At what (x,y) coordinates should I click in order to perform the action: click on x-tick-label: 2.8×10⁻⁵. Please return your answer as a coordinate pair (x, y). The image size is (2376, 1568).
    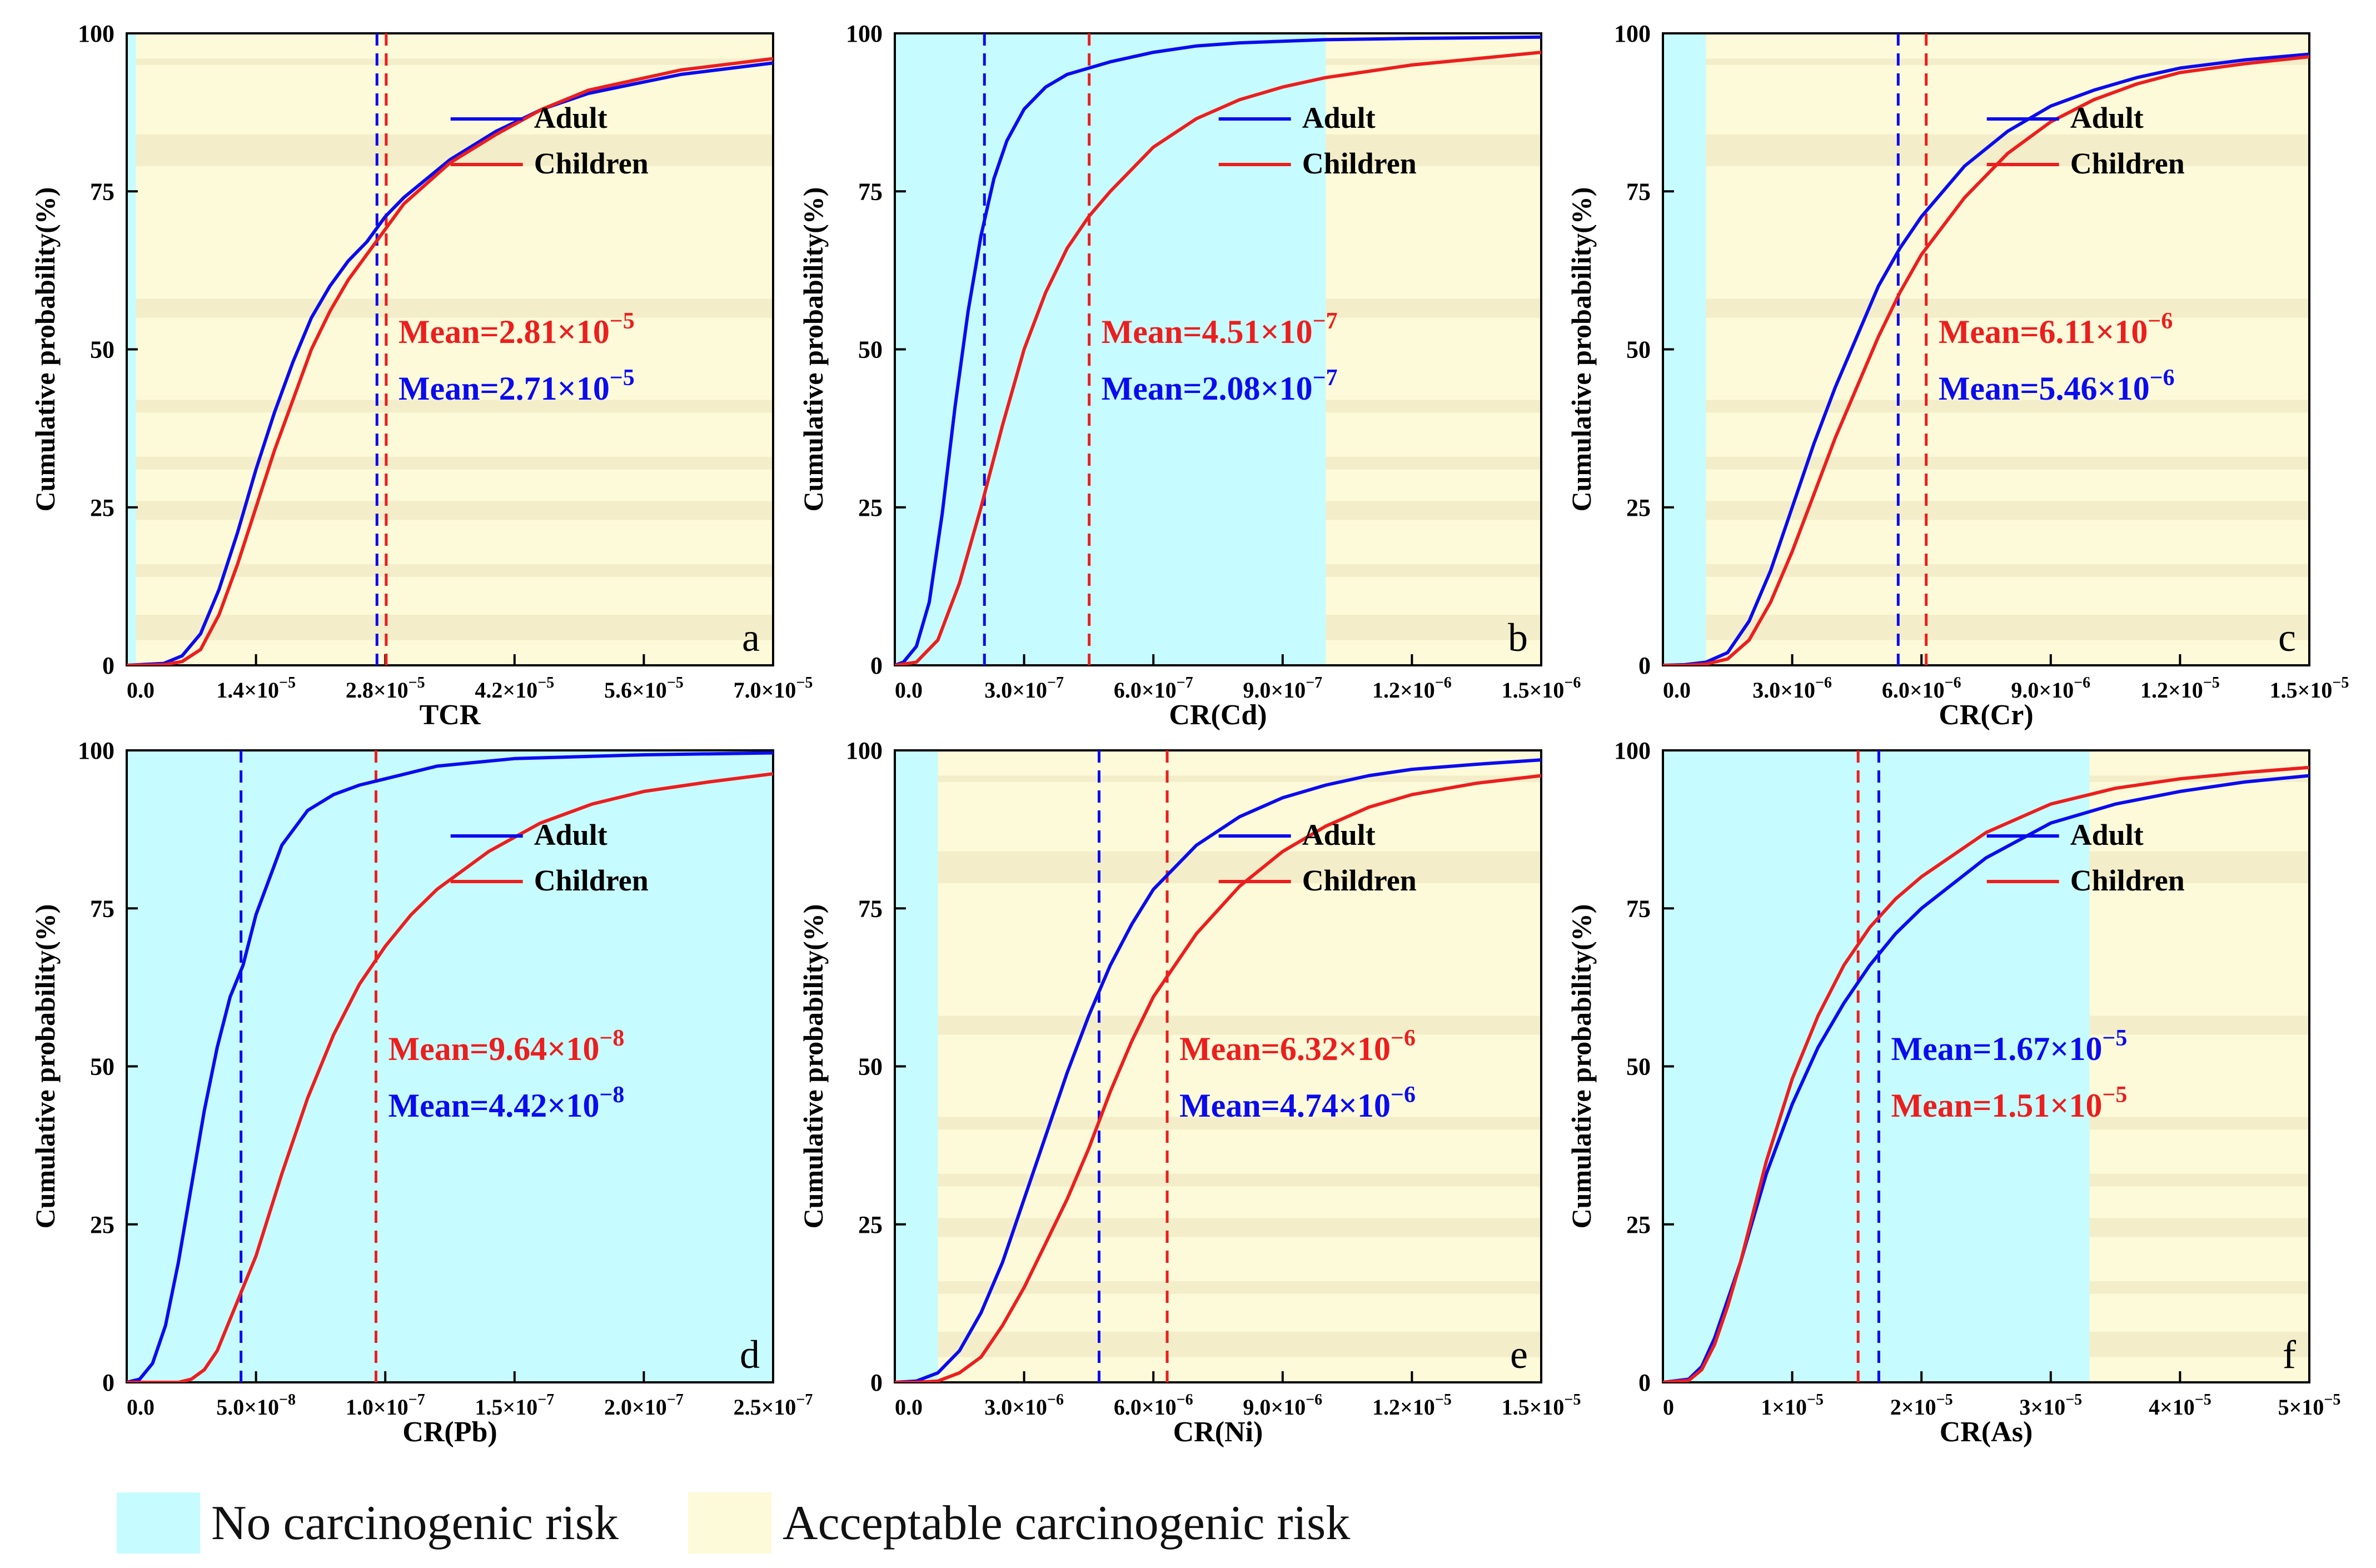
    Looking at the image, I should click on (385, 688).